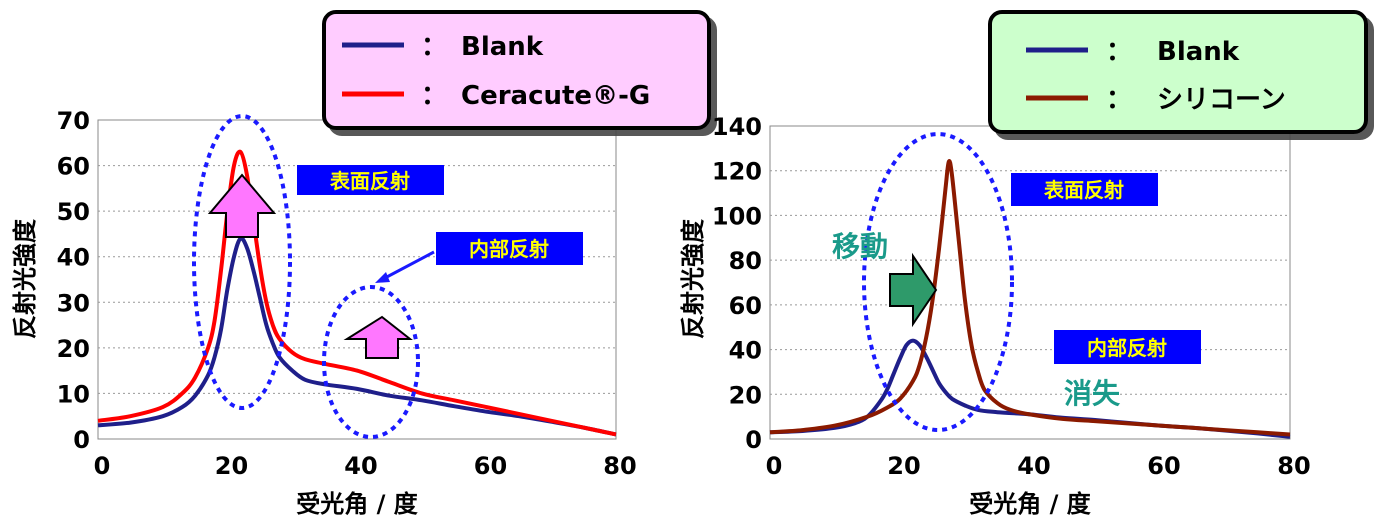 This screenshot has width=1382, height=525. I want to click on right-internal-label-box, so click(1127, 347).